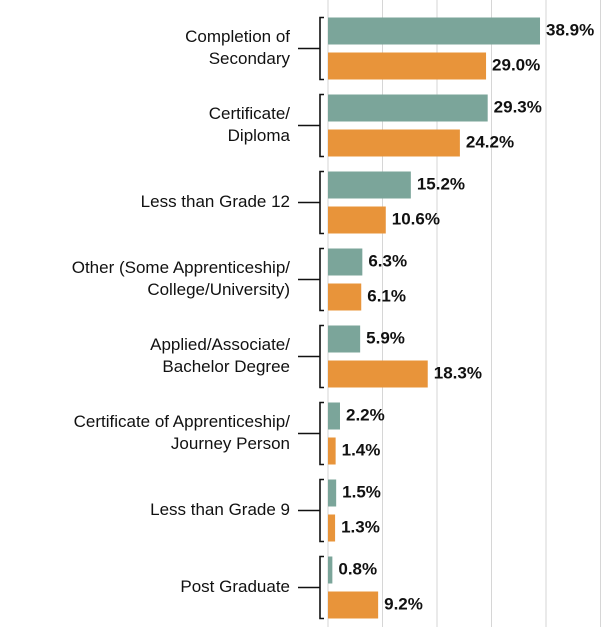 Image resolution: width=615 pixels, height=627 pixels. Describe the element at coordinates (387, 260) in the screenshot. I see `value-label: 6.3%` at that location.